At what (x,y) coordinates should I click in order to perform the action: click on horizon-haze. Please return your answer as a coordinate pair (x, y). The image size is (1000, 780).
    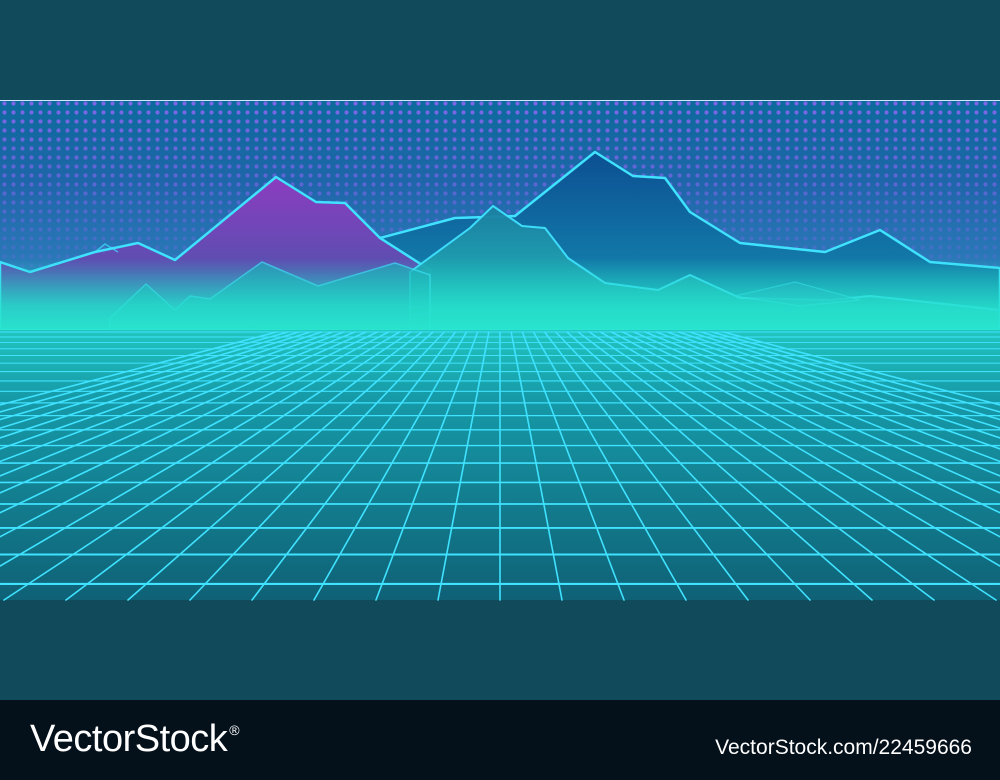
    Looking at the image, I should click on (500, 298).